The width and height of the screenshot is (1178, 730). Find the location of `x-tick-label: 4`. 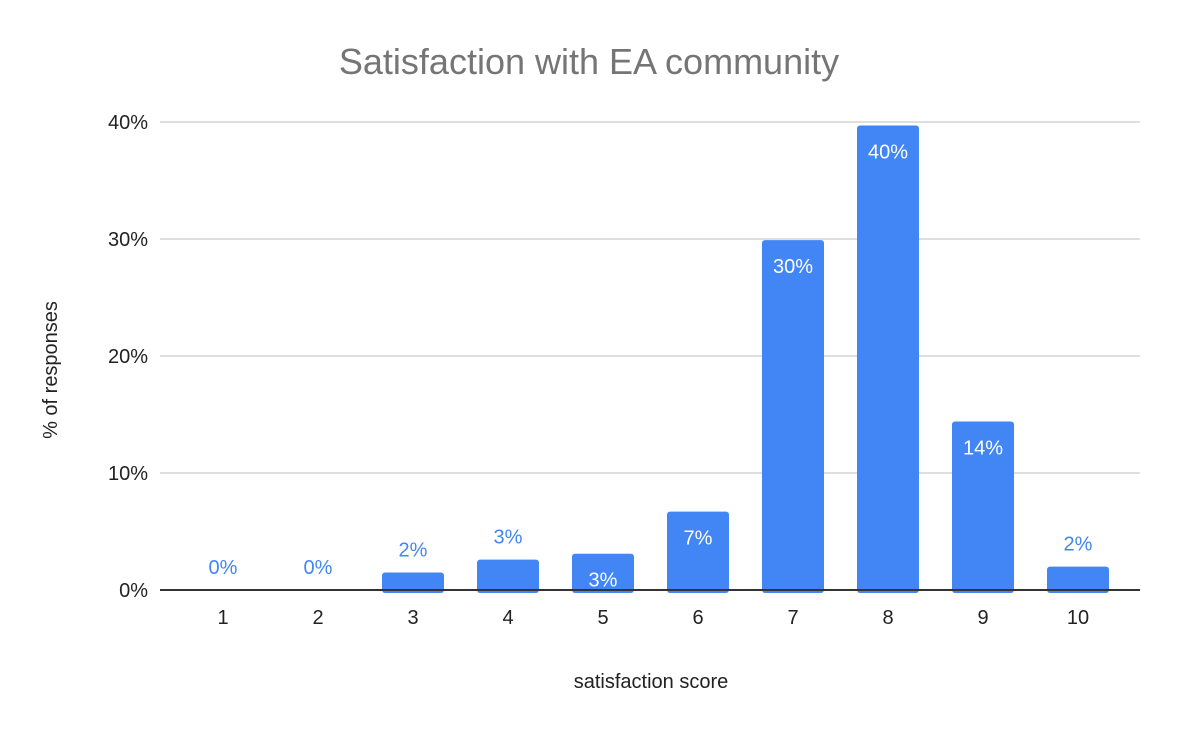

x-tick-label: 4 is located at coordinates (507, 618).